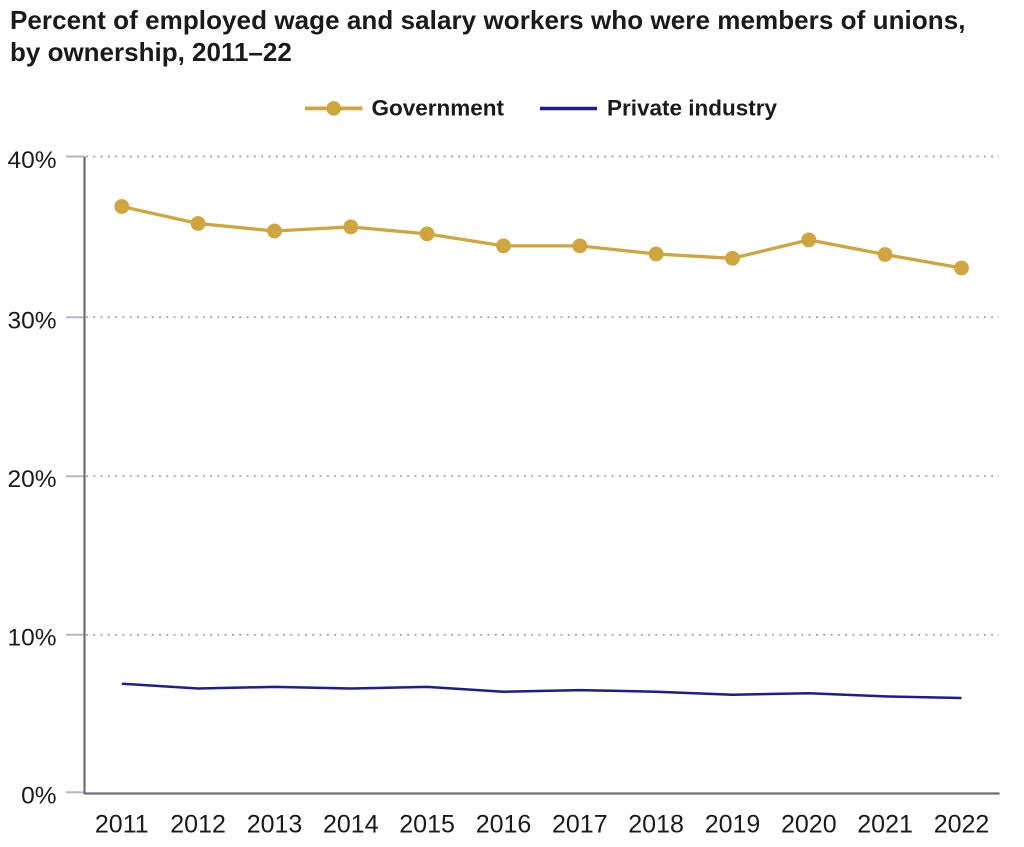 The height and width of the screenshot is (847, 1024). What do you see at coordinates (504, 824) in the screenshot?
I see `svg-text: 2016` at bounding box center [504, 824].